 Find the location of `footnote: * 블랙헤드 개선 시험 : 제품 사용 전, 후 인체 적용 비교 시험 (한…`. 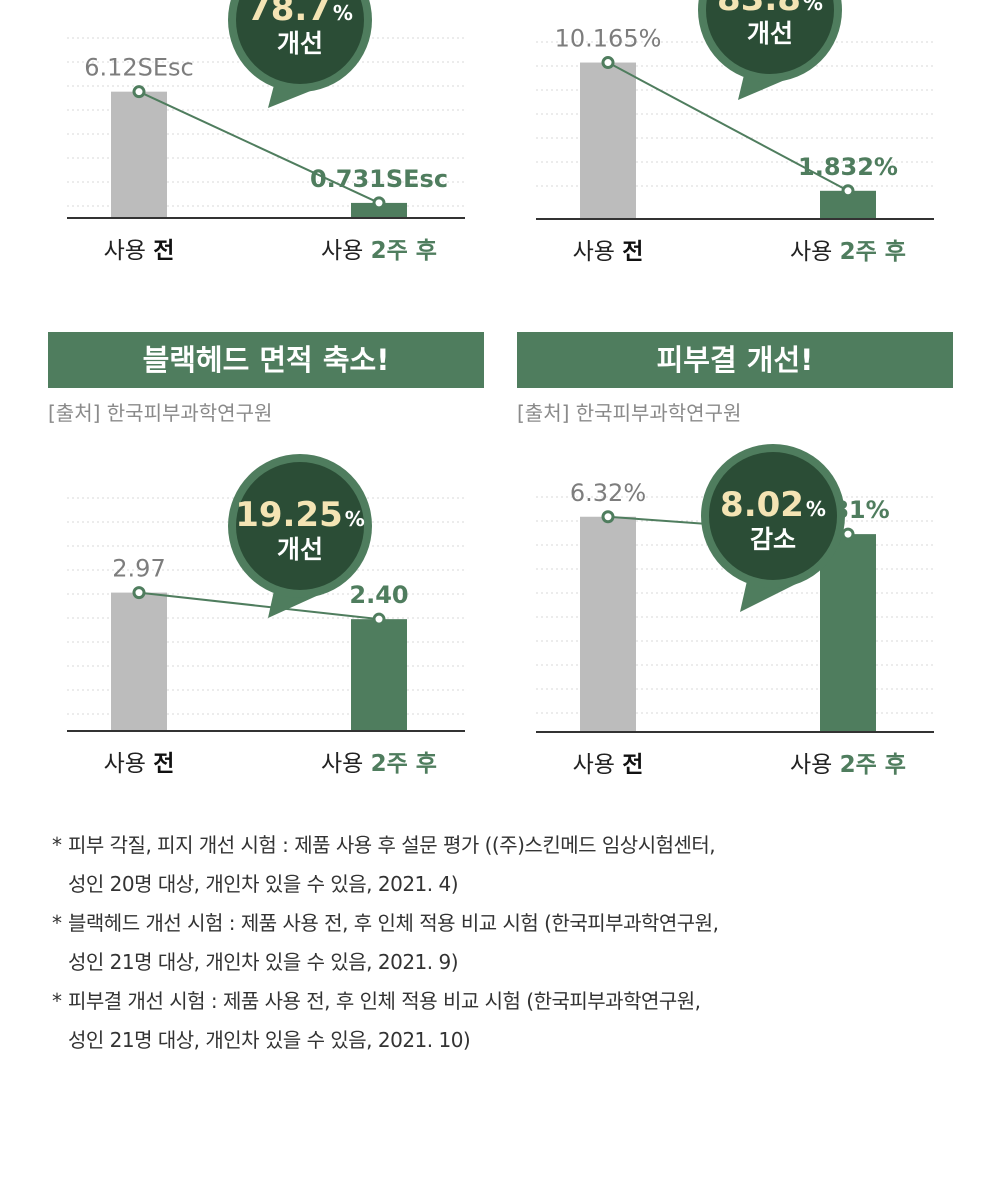

footnote: * 블랙헤드 개선 시험 : 제품 사용 전, 후 인체 적용 비교 시험 (한… is located at coordinates (502, 943).